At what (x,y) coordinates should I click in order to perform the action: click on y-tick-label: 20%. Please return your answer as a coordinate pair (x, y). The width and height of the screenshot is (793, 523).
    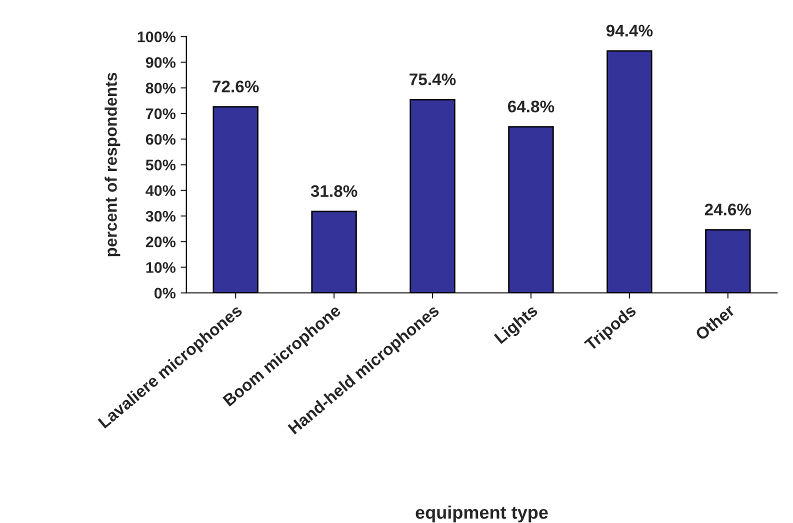
    Looking at the image, I should click on (161, 242).